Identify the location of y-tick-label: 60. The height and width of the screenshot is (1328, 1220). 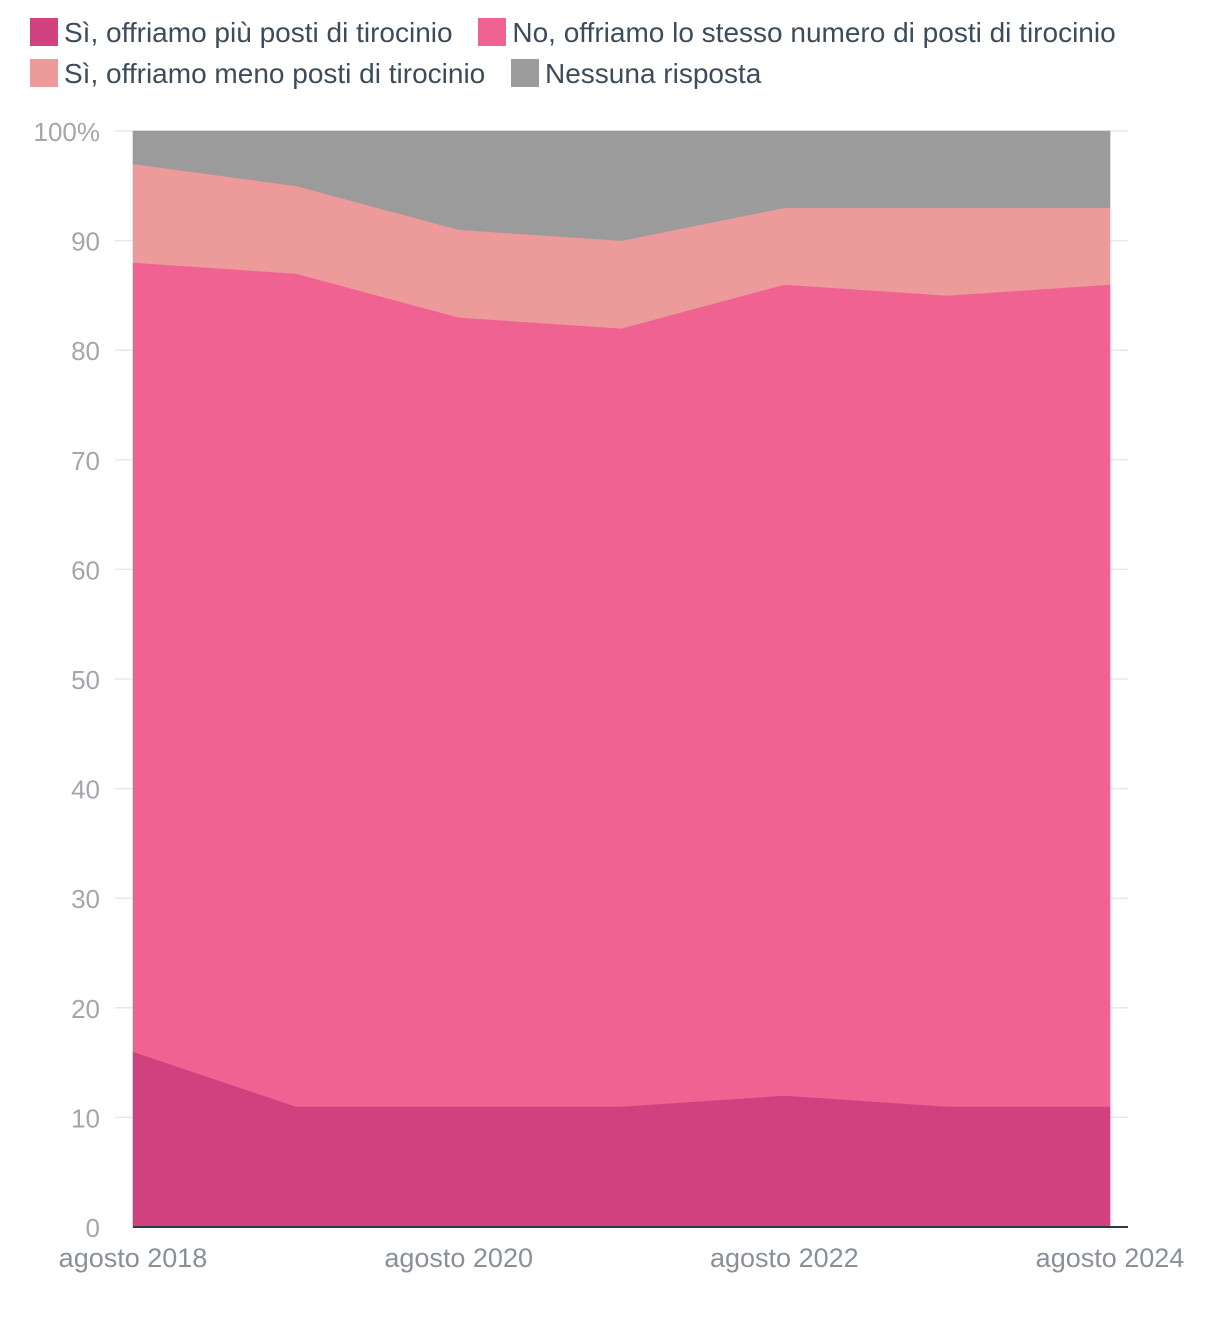
(85, 570).